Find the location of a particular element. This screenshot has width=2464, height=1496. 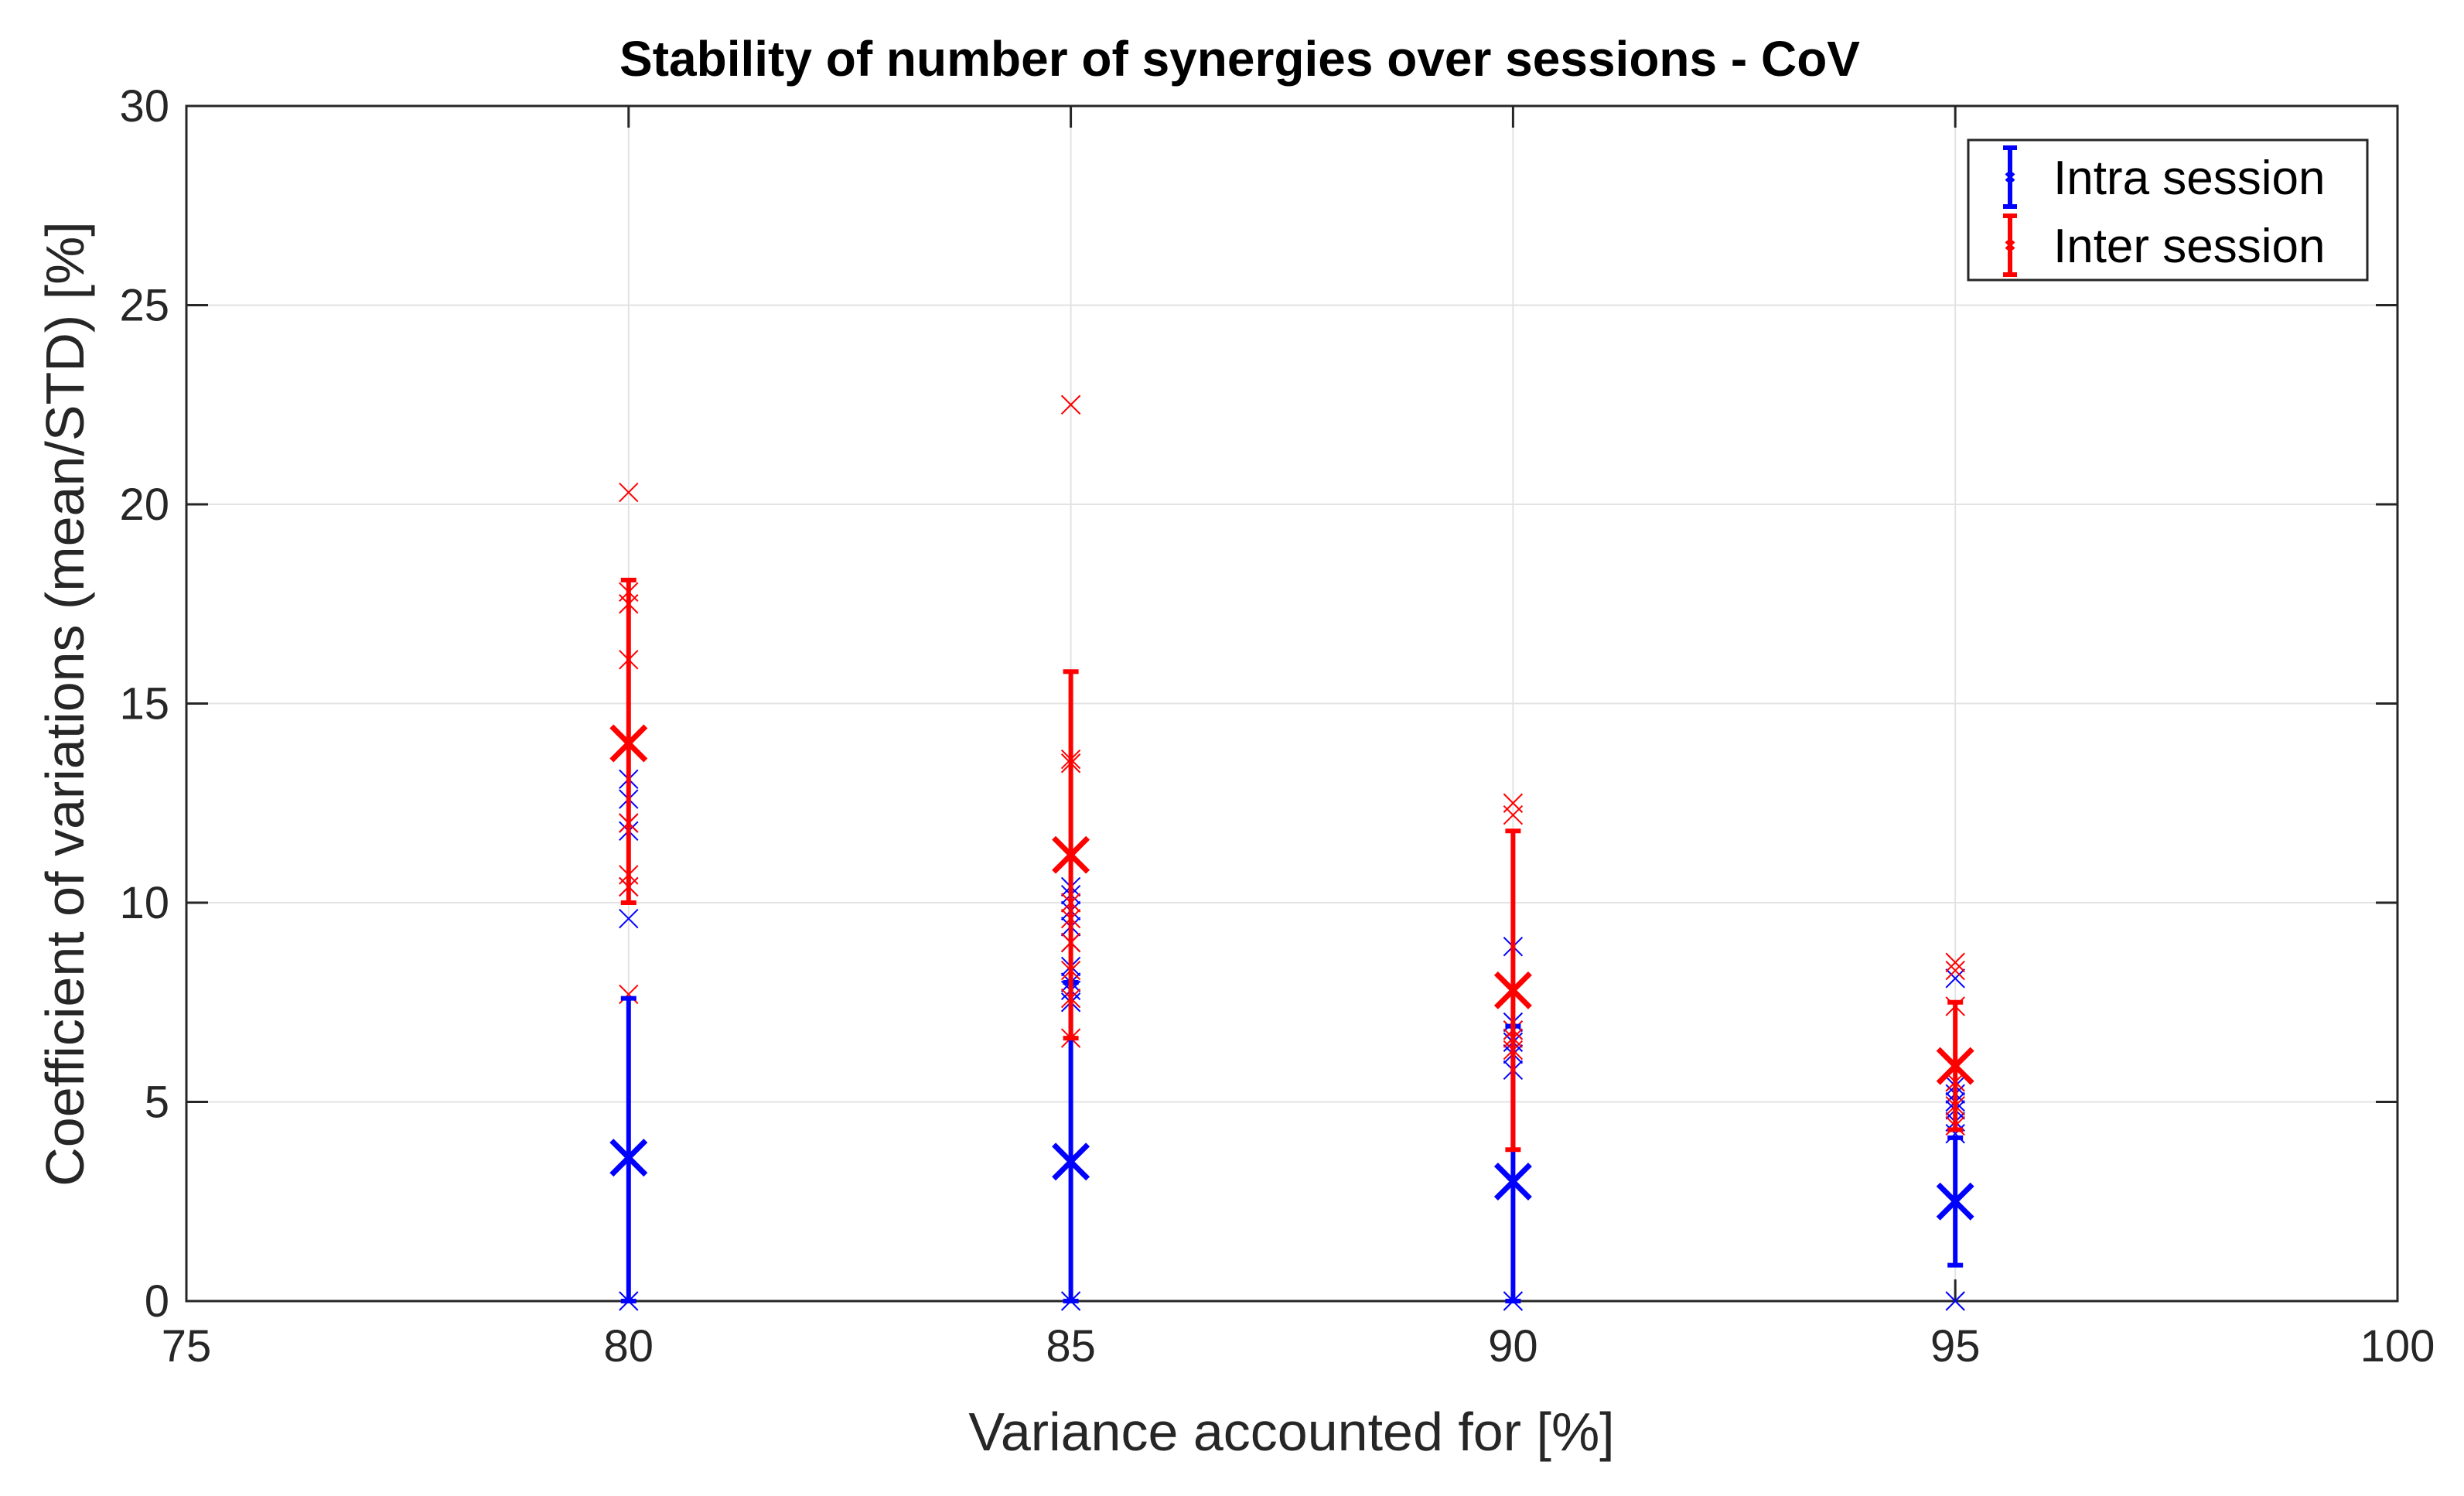

y-tick-label: 20 is located at coordinates (144, 505).